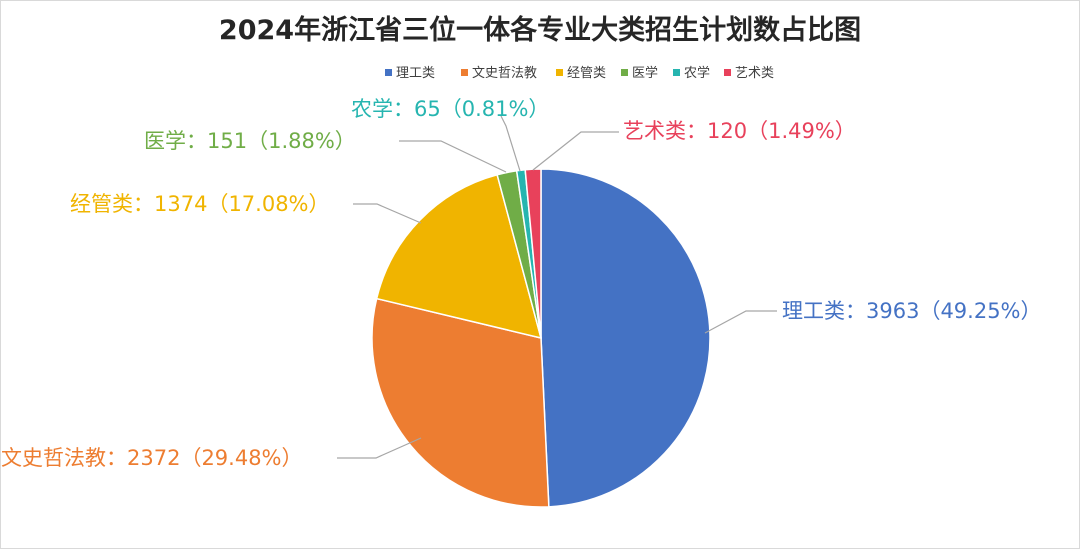 This screenshot has width=1080, height=549. What do you see at coordinates (250, 141) in the screenshot?
I see `data-label: 医学：151（1.88%）` at bounding box center [250, 141].